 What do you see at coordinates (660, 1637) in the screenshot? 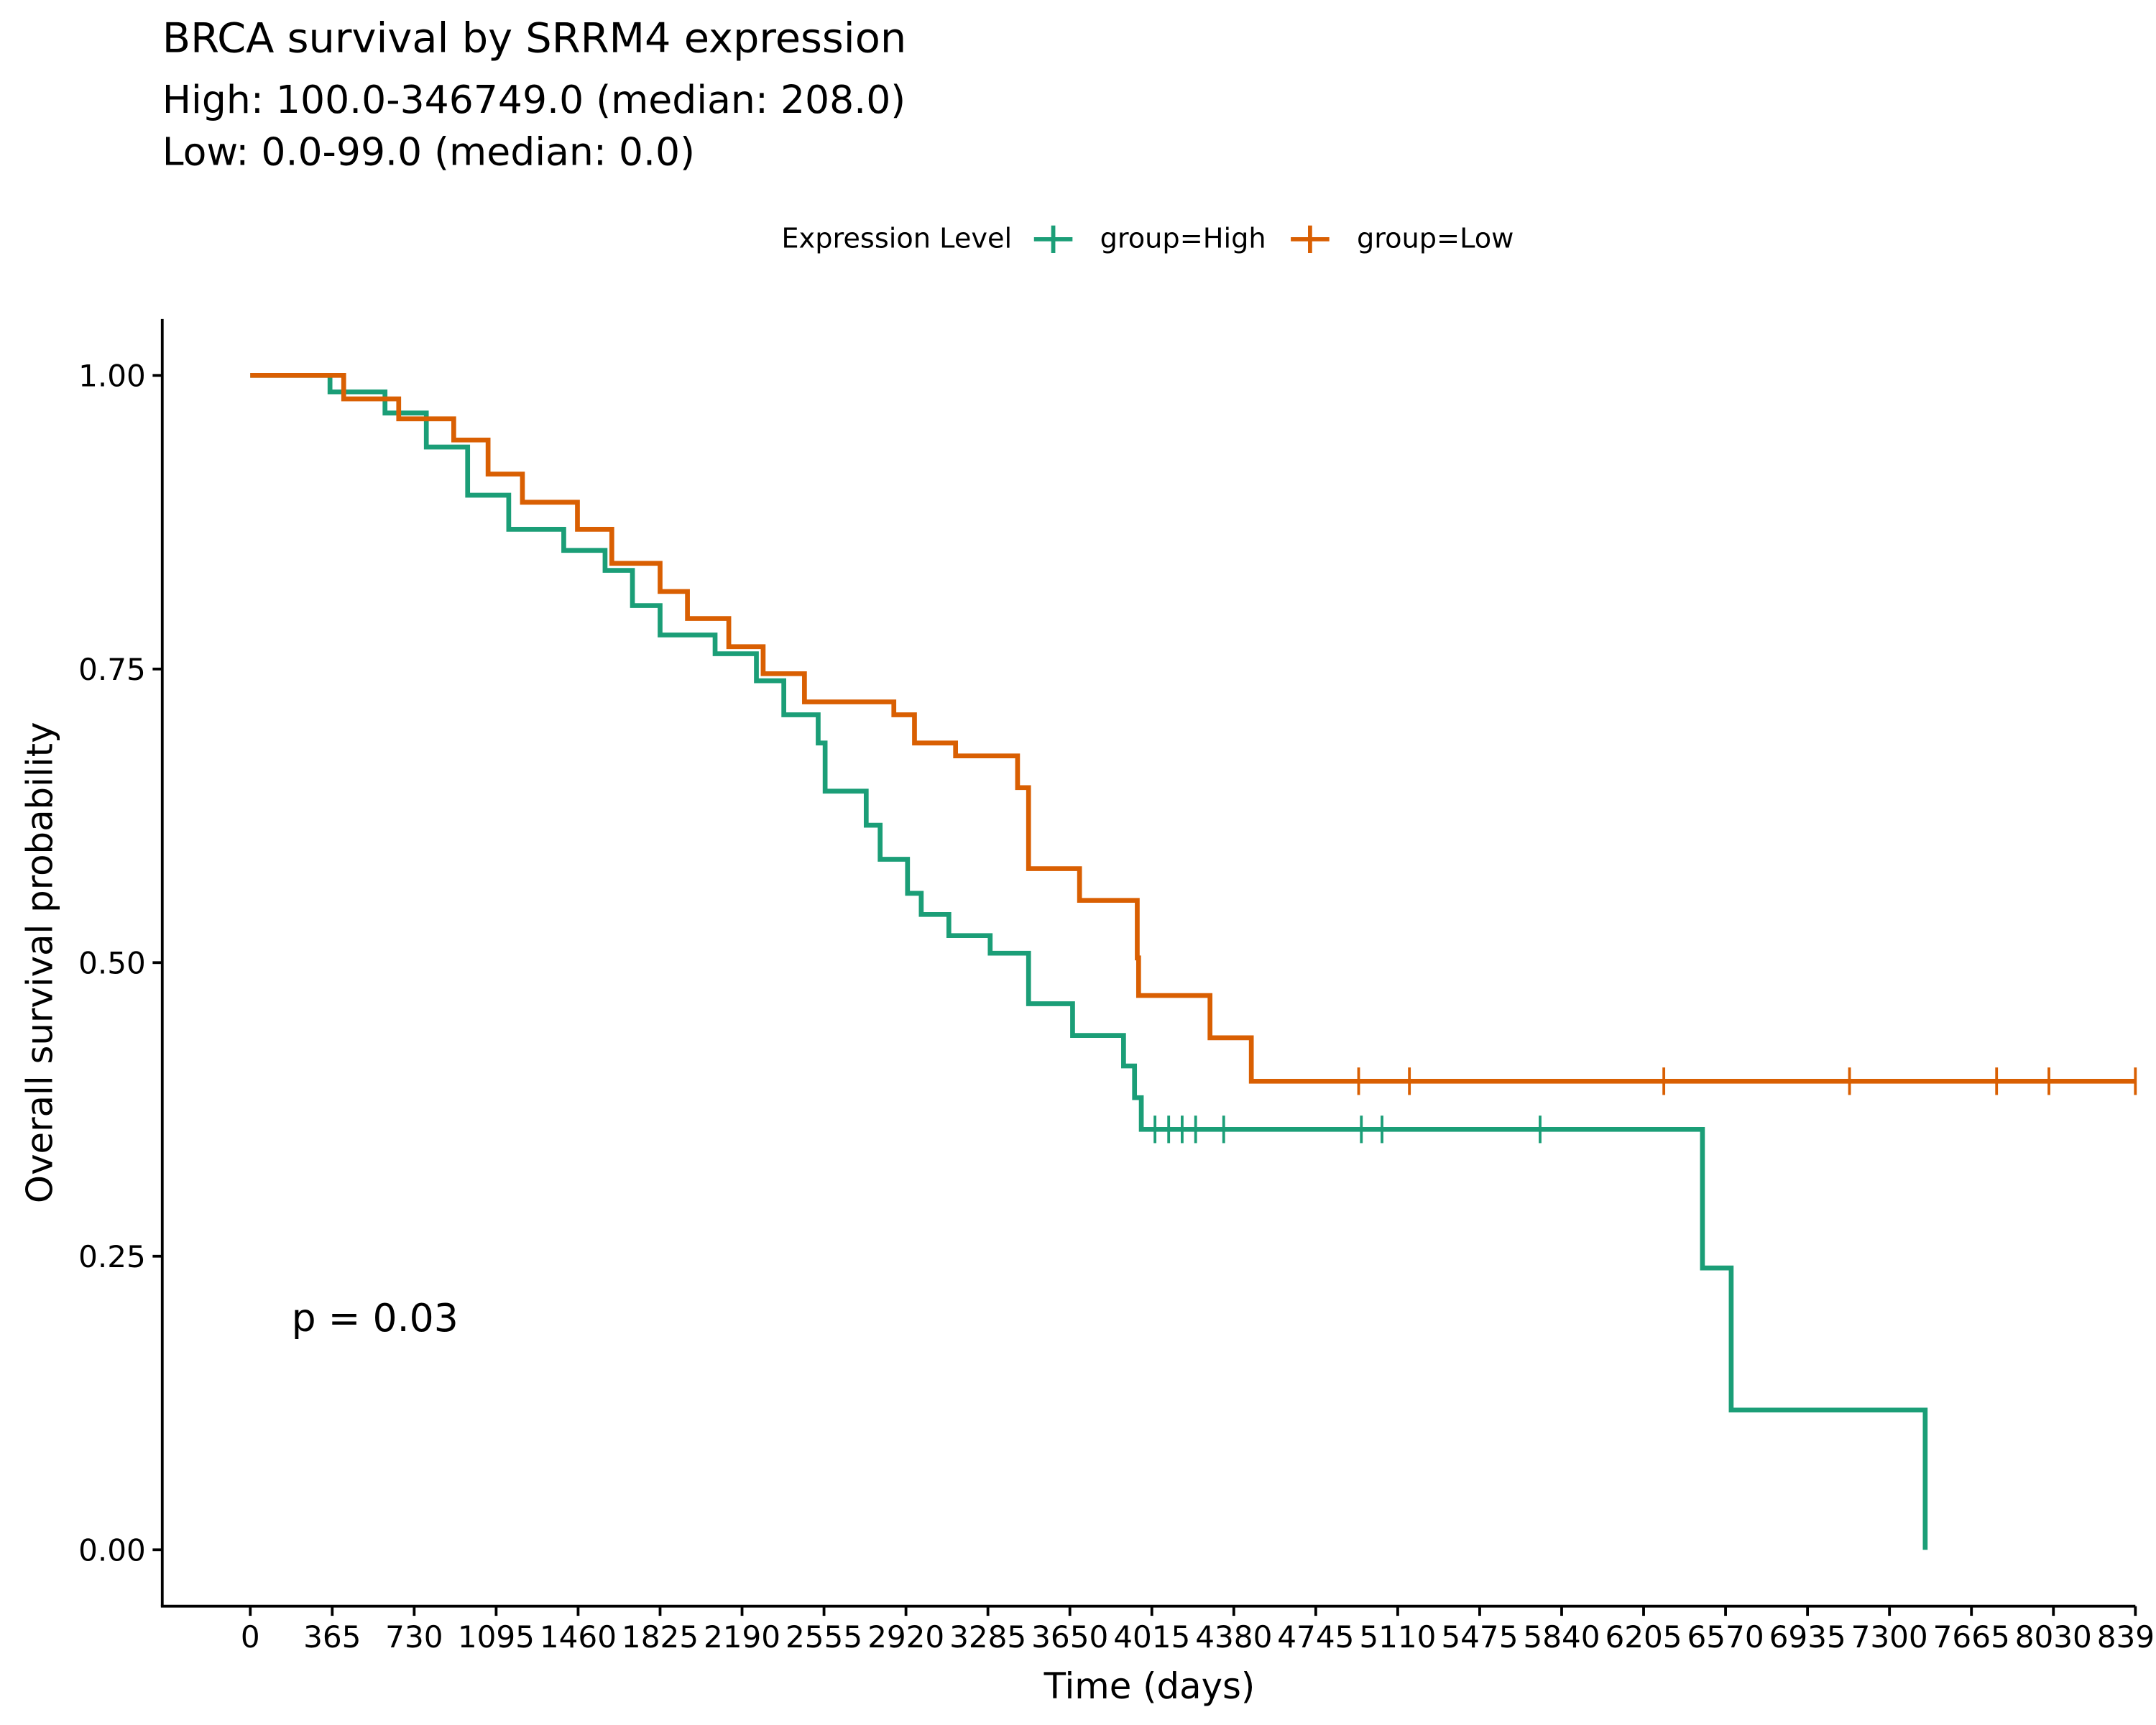
I see `x-tick-label: 1825` at bounding box center [660, 1637].